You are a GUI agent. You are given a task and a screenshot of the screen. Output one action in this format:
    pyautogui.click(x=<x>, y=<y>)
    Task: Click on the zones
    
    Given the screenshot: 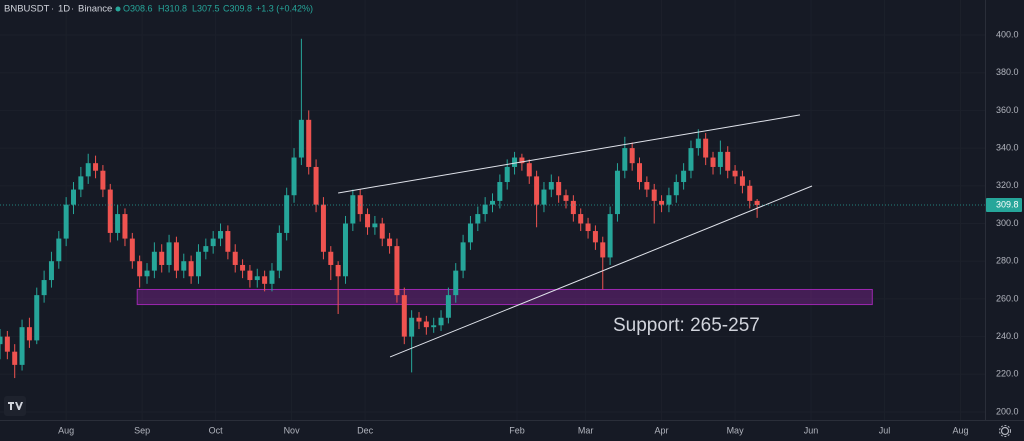 What is the action you would take?
    pyautogui.click(x=504, y=297)
    